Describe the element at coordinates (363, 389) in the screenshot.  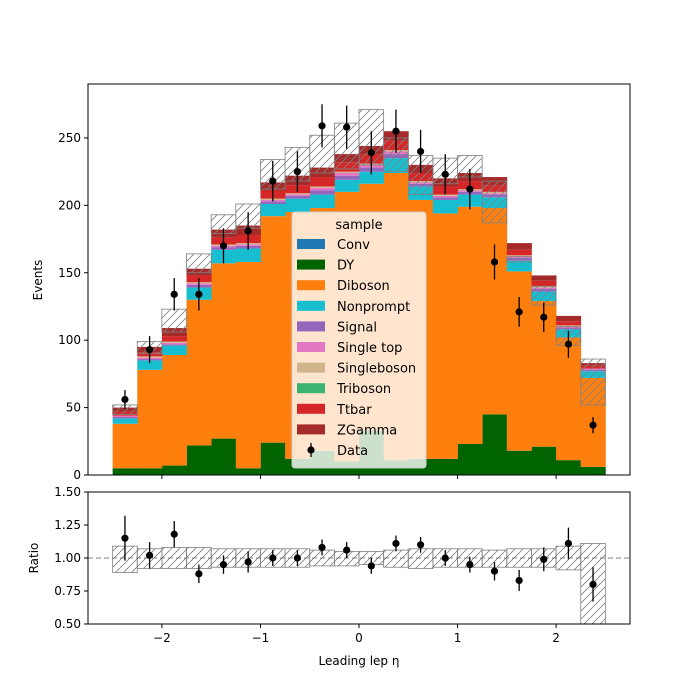
I see `legend-label: Triboson` at that location.